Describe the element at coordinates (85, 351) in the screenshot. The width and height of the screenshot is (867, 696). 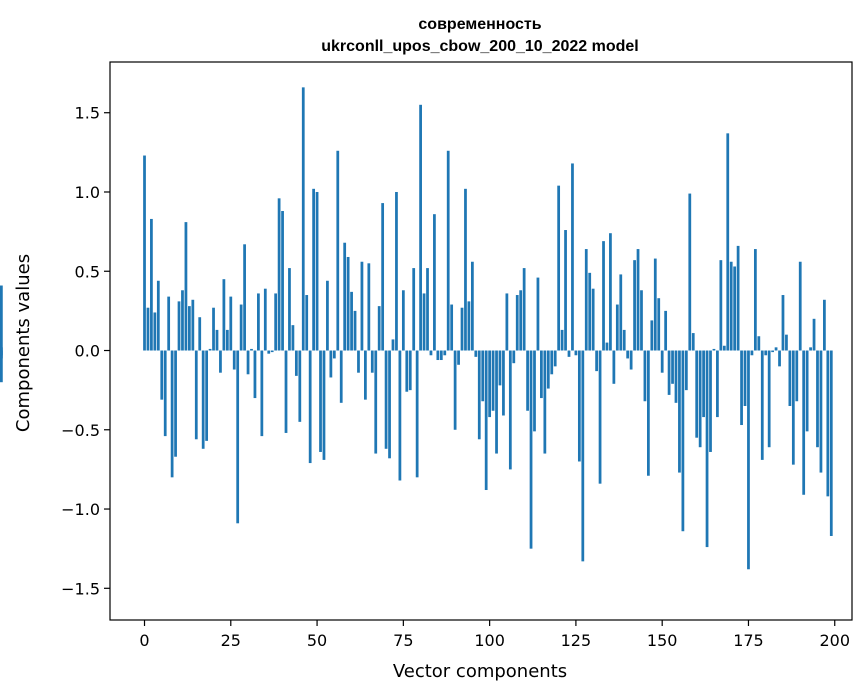
I see `y-axis-ticks: −1.5 −1.0 −0.5 0.0 0.5 1.0 1.5` at that location.